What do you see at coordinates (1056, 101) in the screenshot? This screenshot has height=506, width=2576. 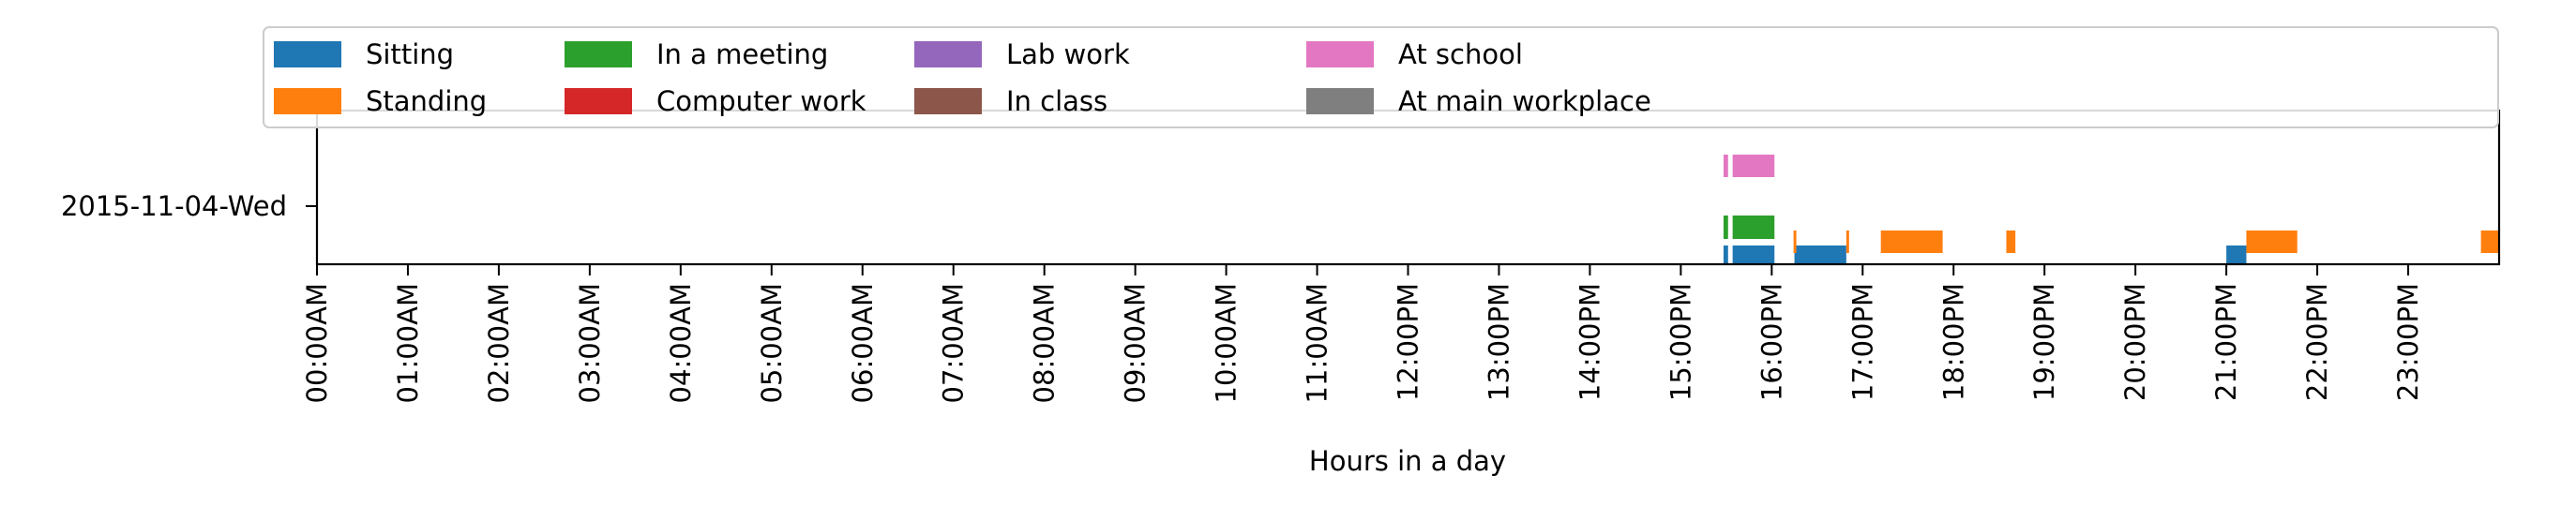 I see `legend-label: In class` at bounding box center [1056, 101].